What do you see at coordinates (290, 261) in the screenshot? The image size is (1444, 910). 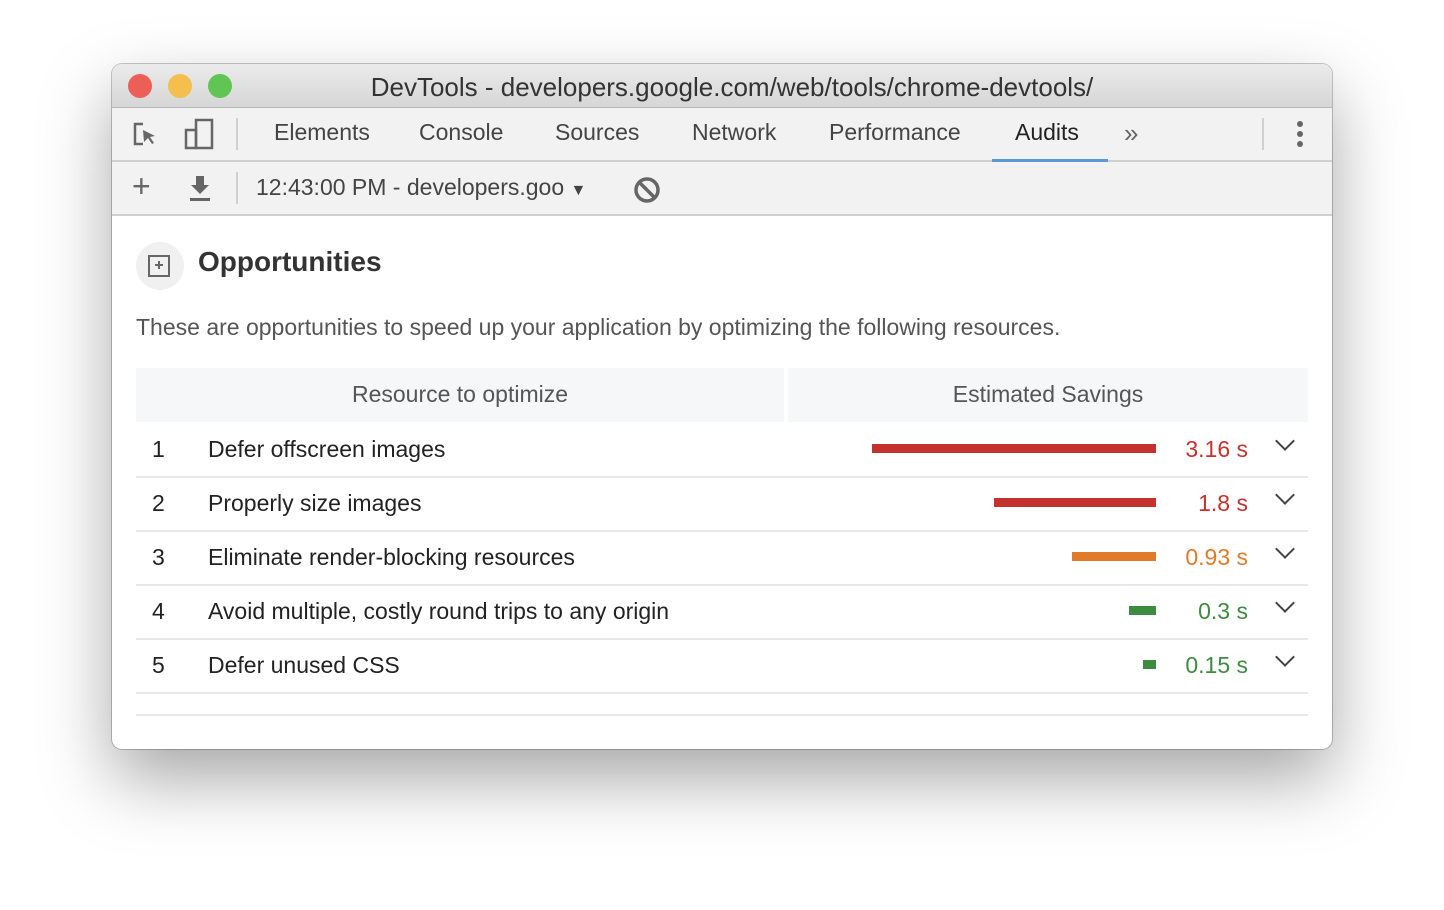 I see `section-title: Opportunities` at bounding box center [290, 261].